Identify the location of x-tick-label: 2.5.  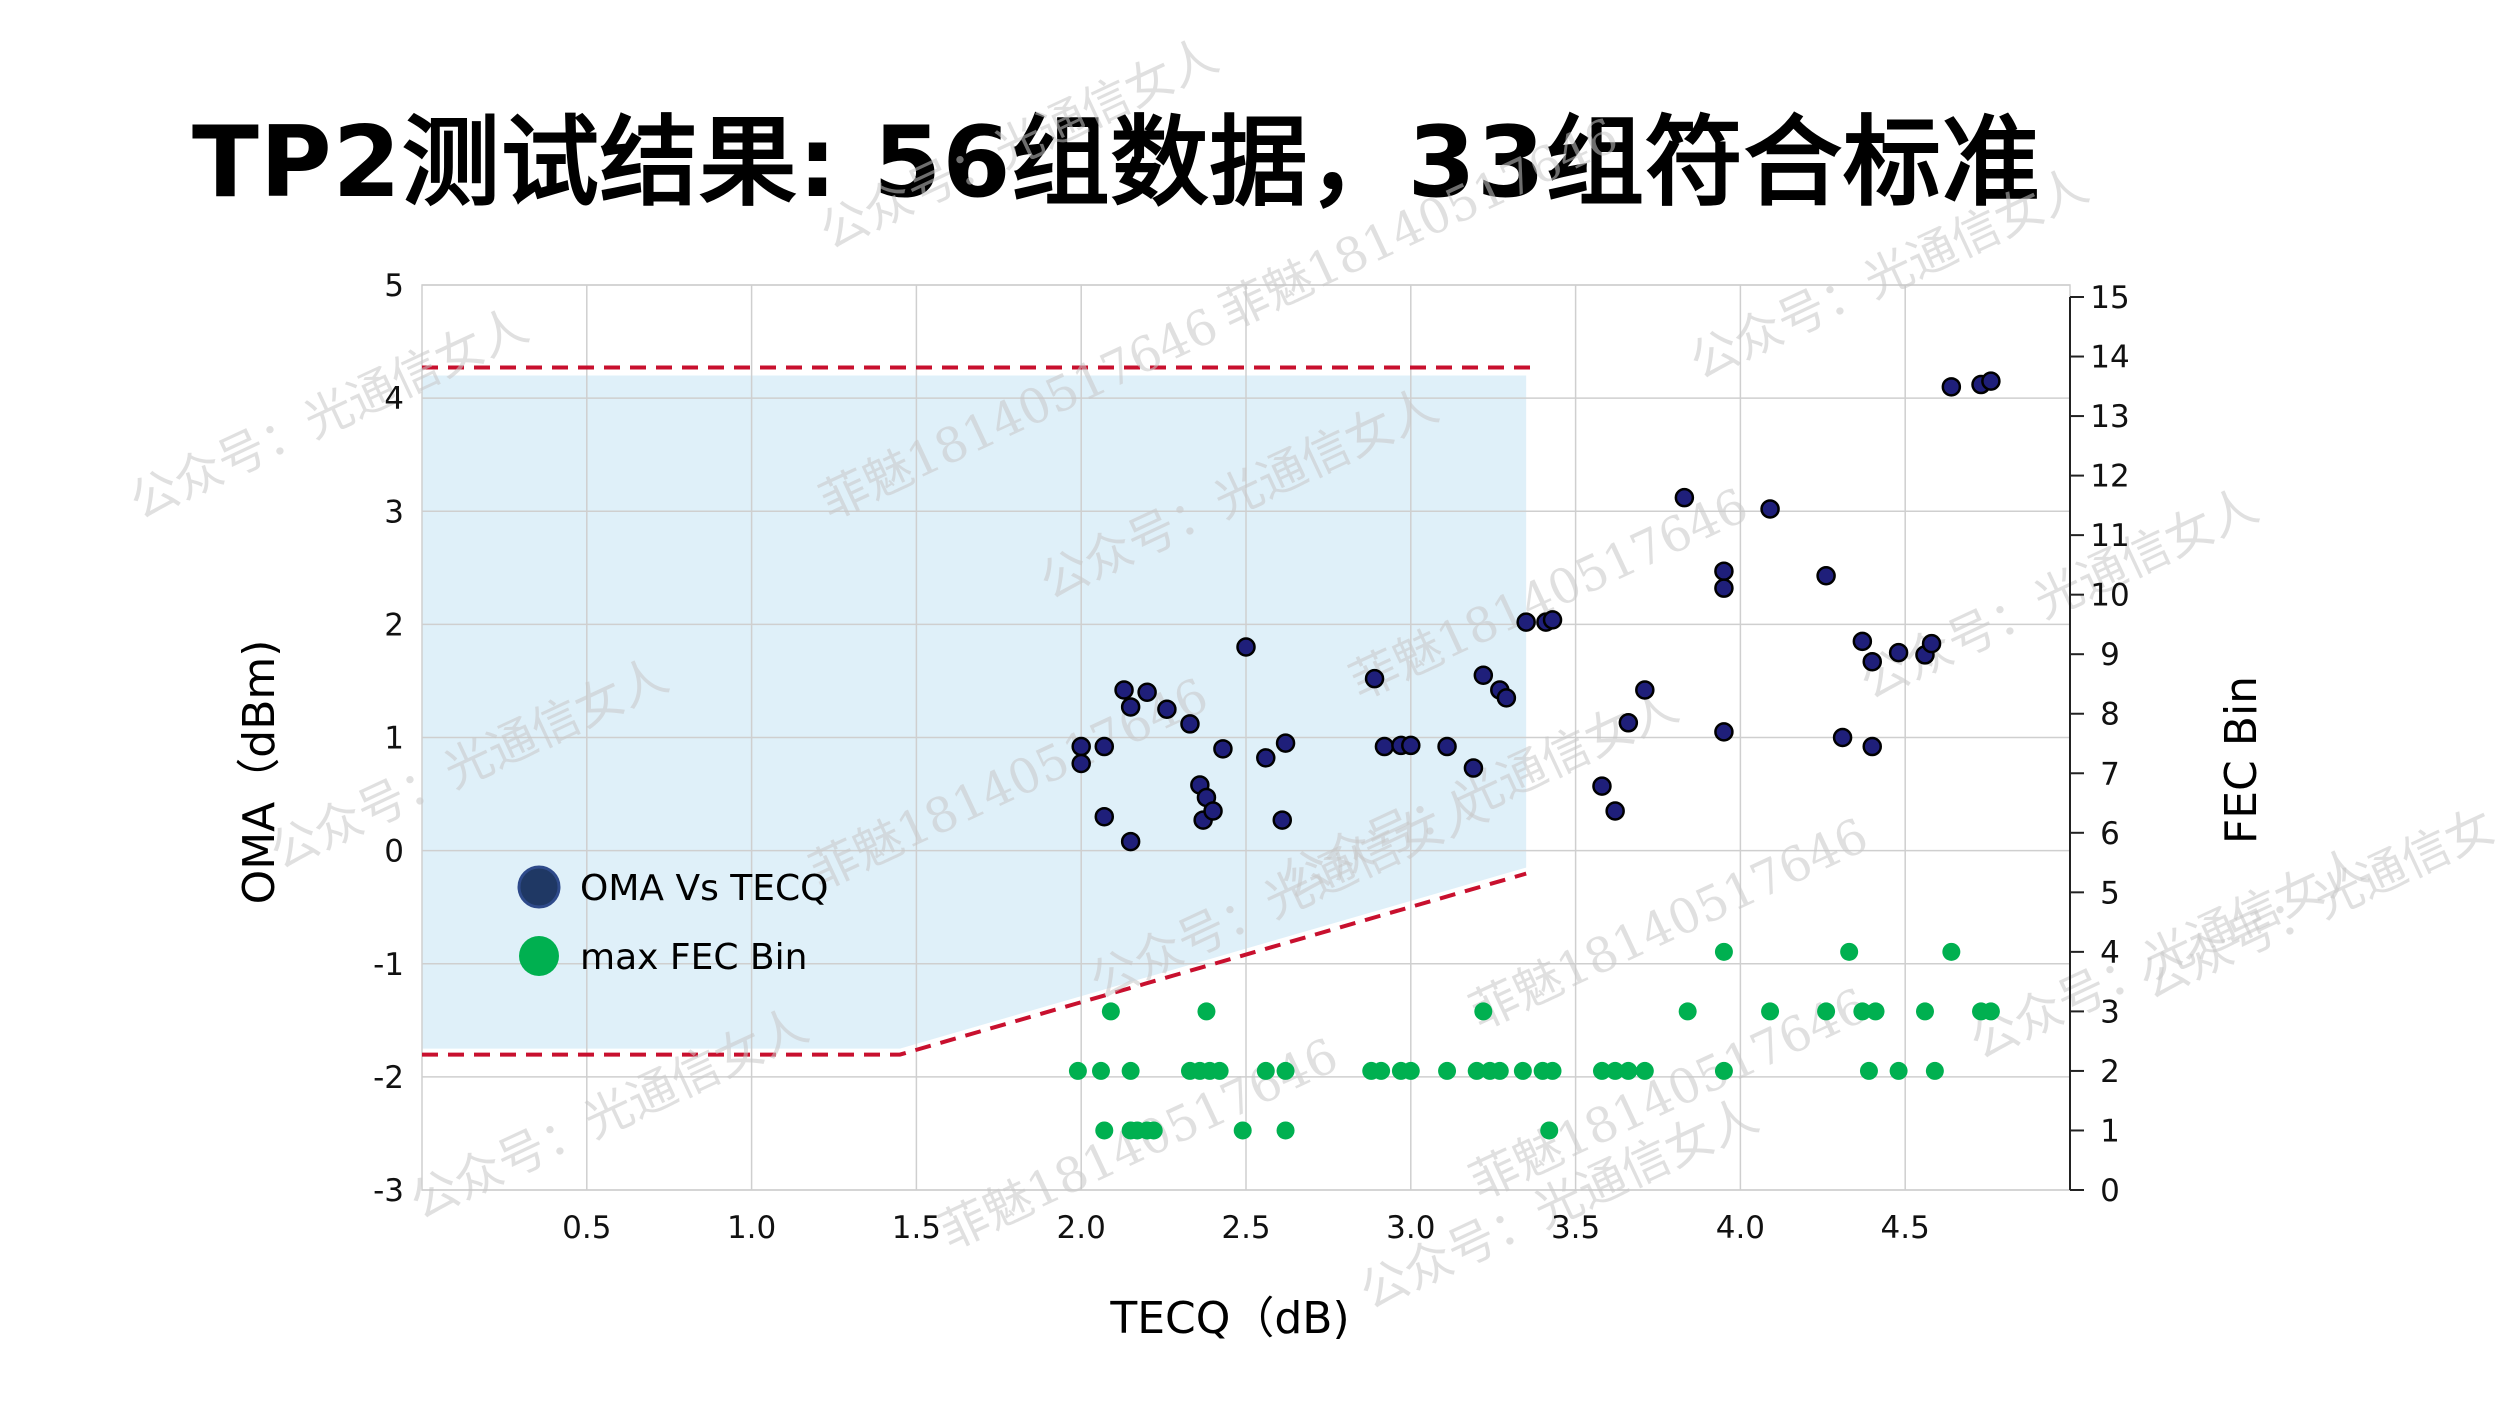
(1245, 1228).